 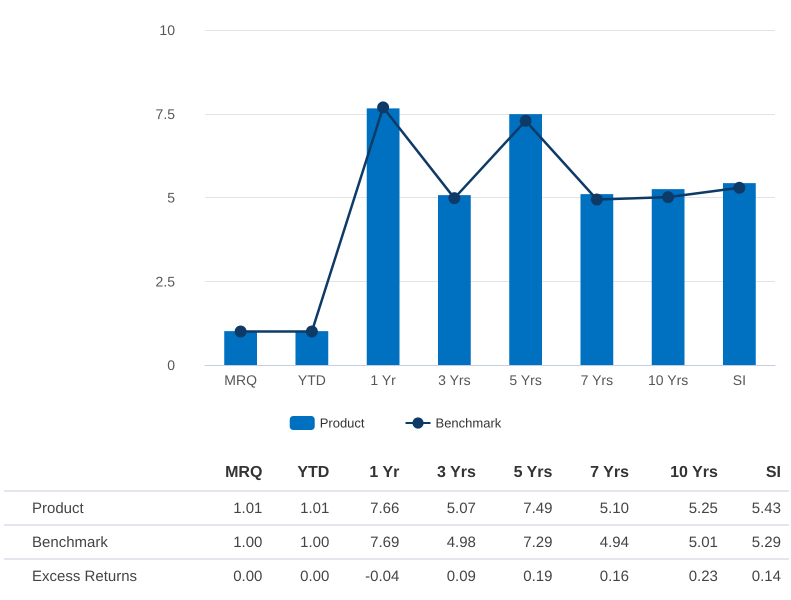 I want to click on data-label: 5.25, so click(x=703, y=508).